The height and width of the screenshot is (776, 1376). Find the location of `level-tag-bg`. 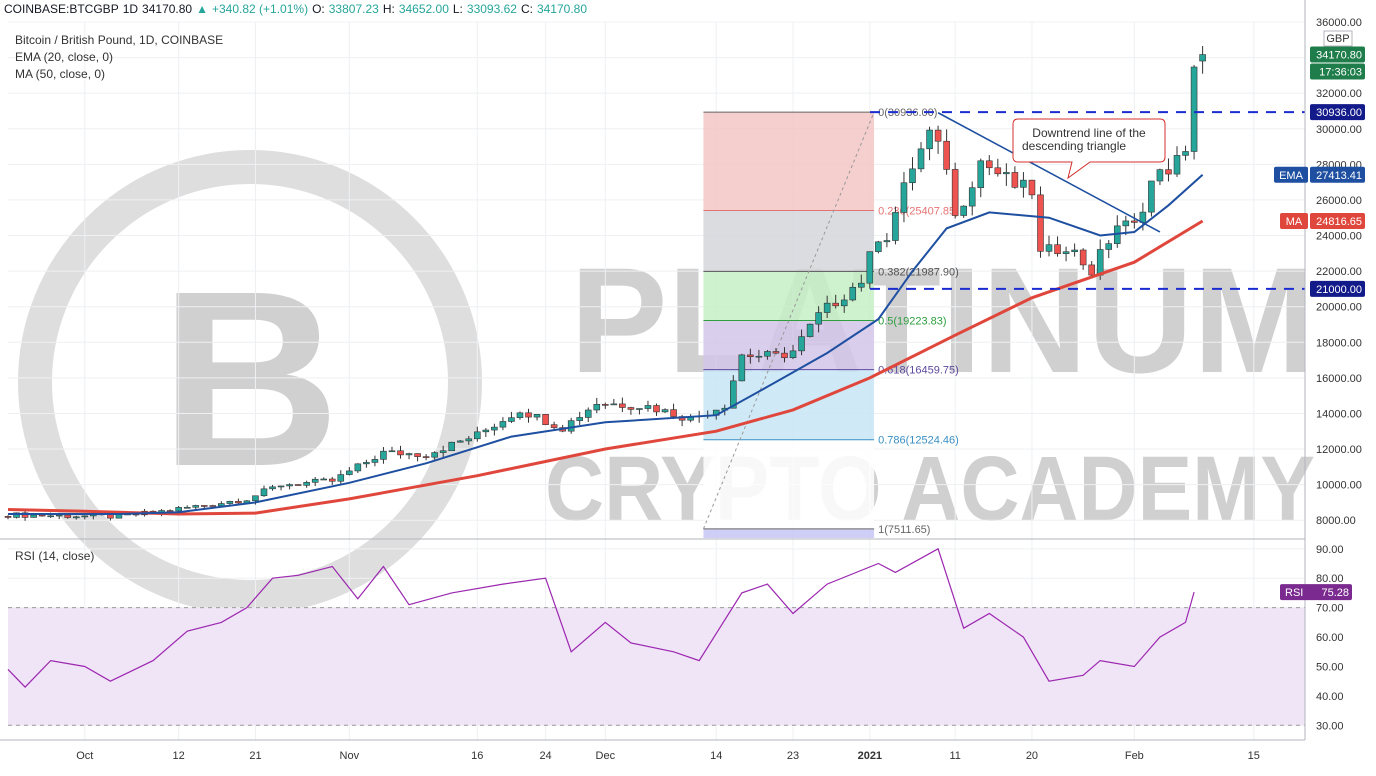

level-tag-bg is located at coordinates (1337, 288).